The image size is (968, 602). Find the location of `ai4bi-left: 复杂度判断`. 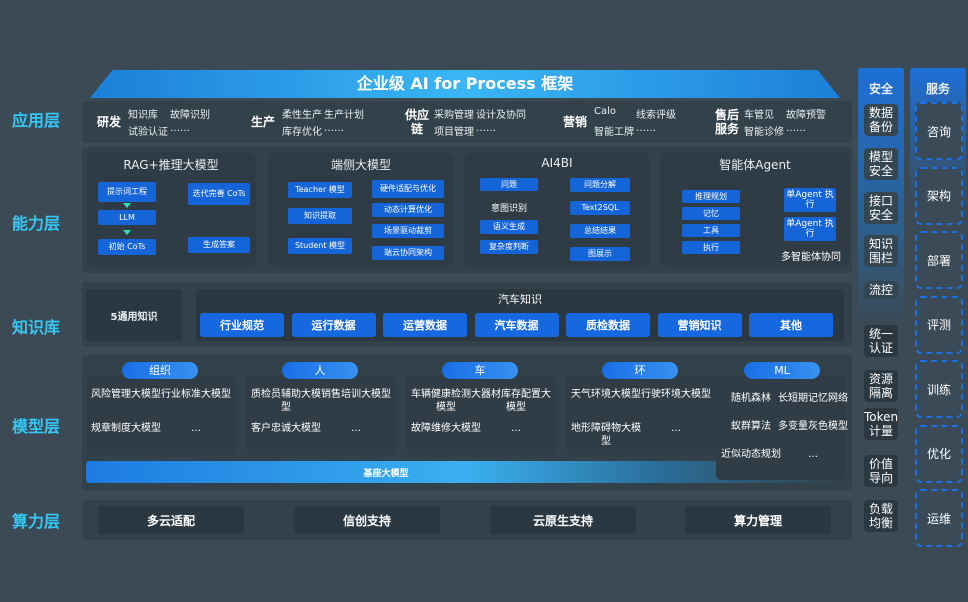

ai4bi-left: 复杂度判断 is located at coordinates (509, 247).